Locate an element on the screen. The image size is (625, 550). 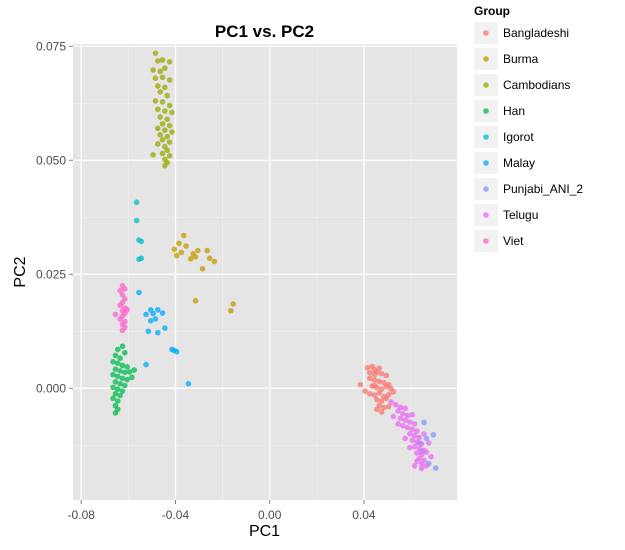
legend-label: Han is located at coordinates (514, 111).